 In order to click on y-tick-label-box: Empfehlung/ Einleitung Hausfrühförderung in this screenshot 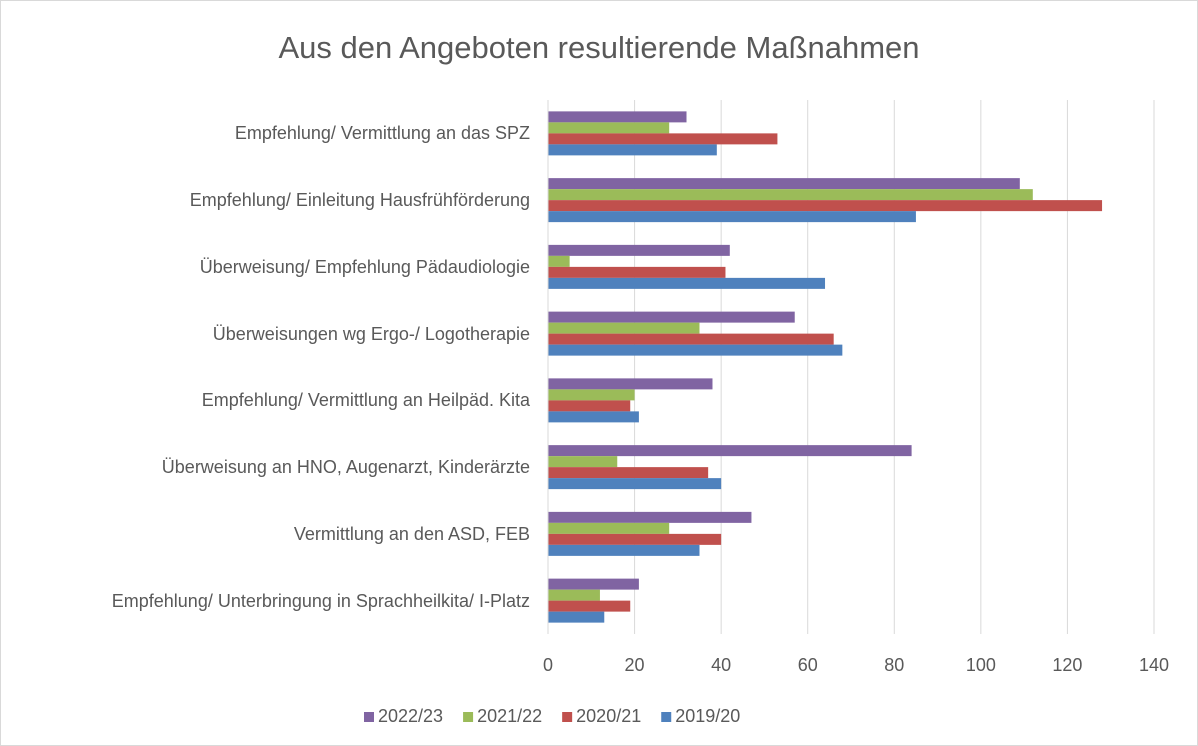, I will do `click(265, 200)`.